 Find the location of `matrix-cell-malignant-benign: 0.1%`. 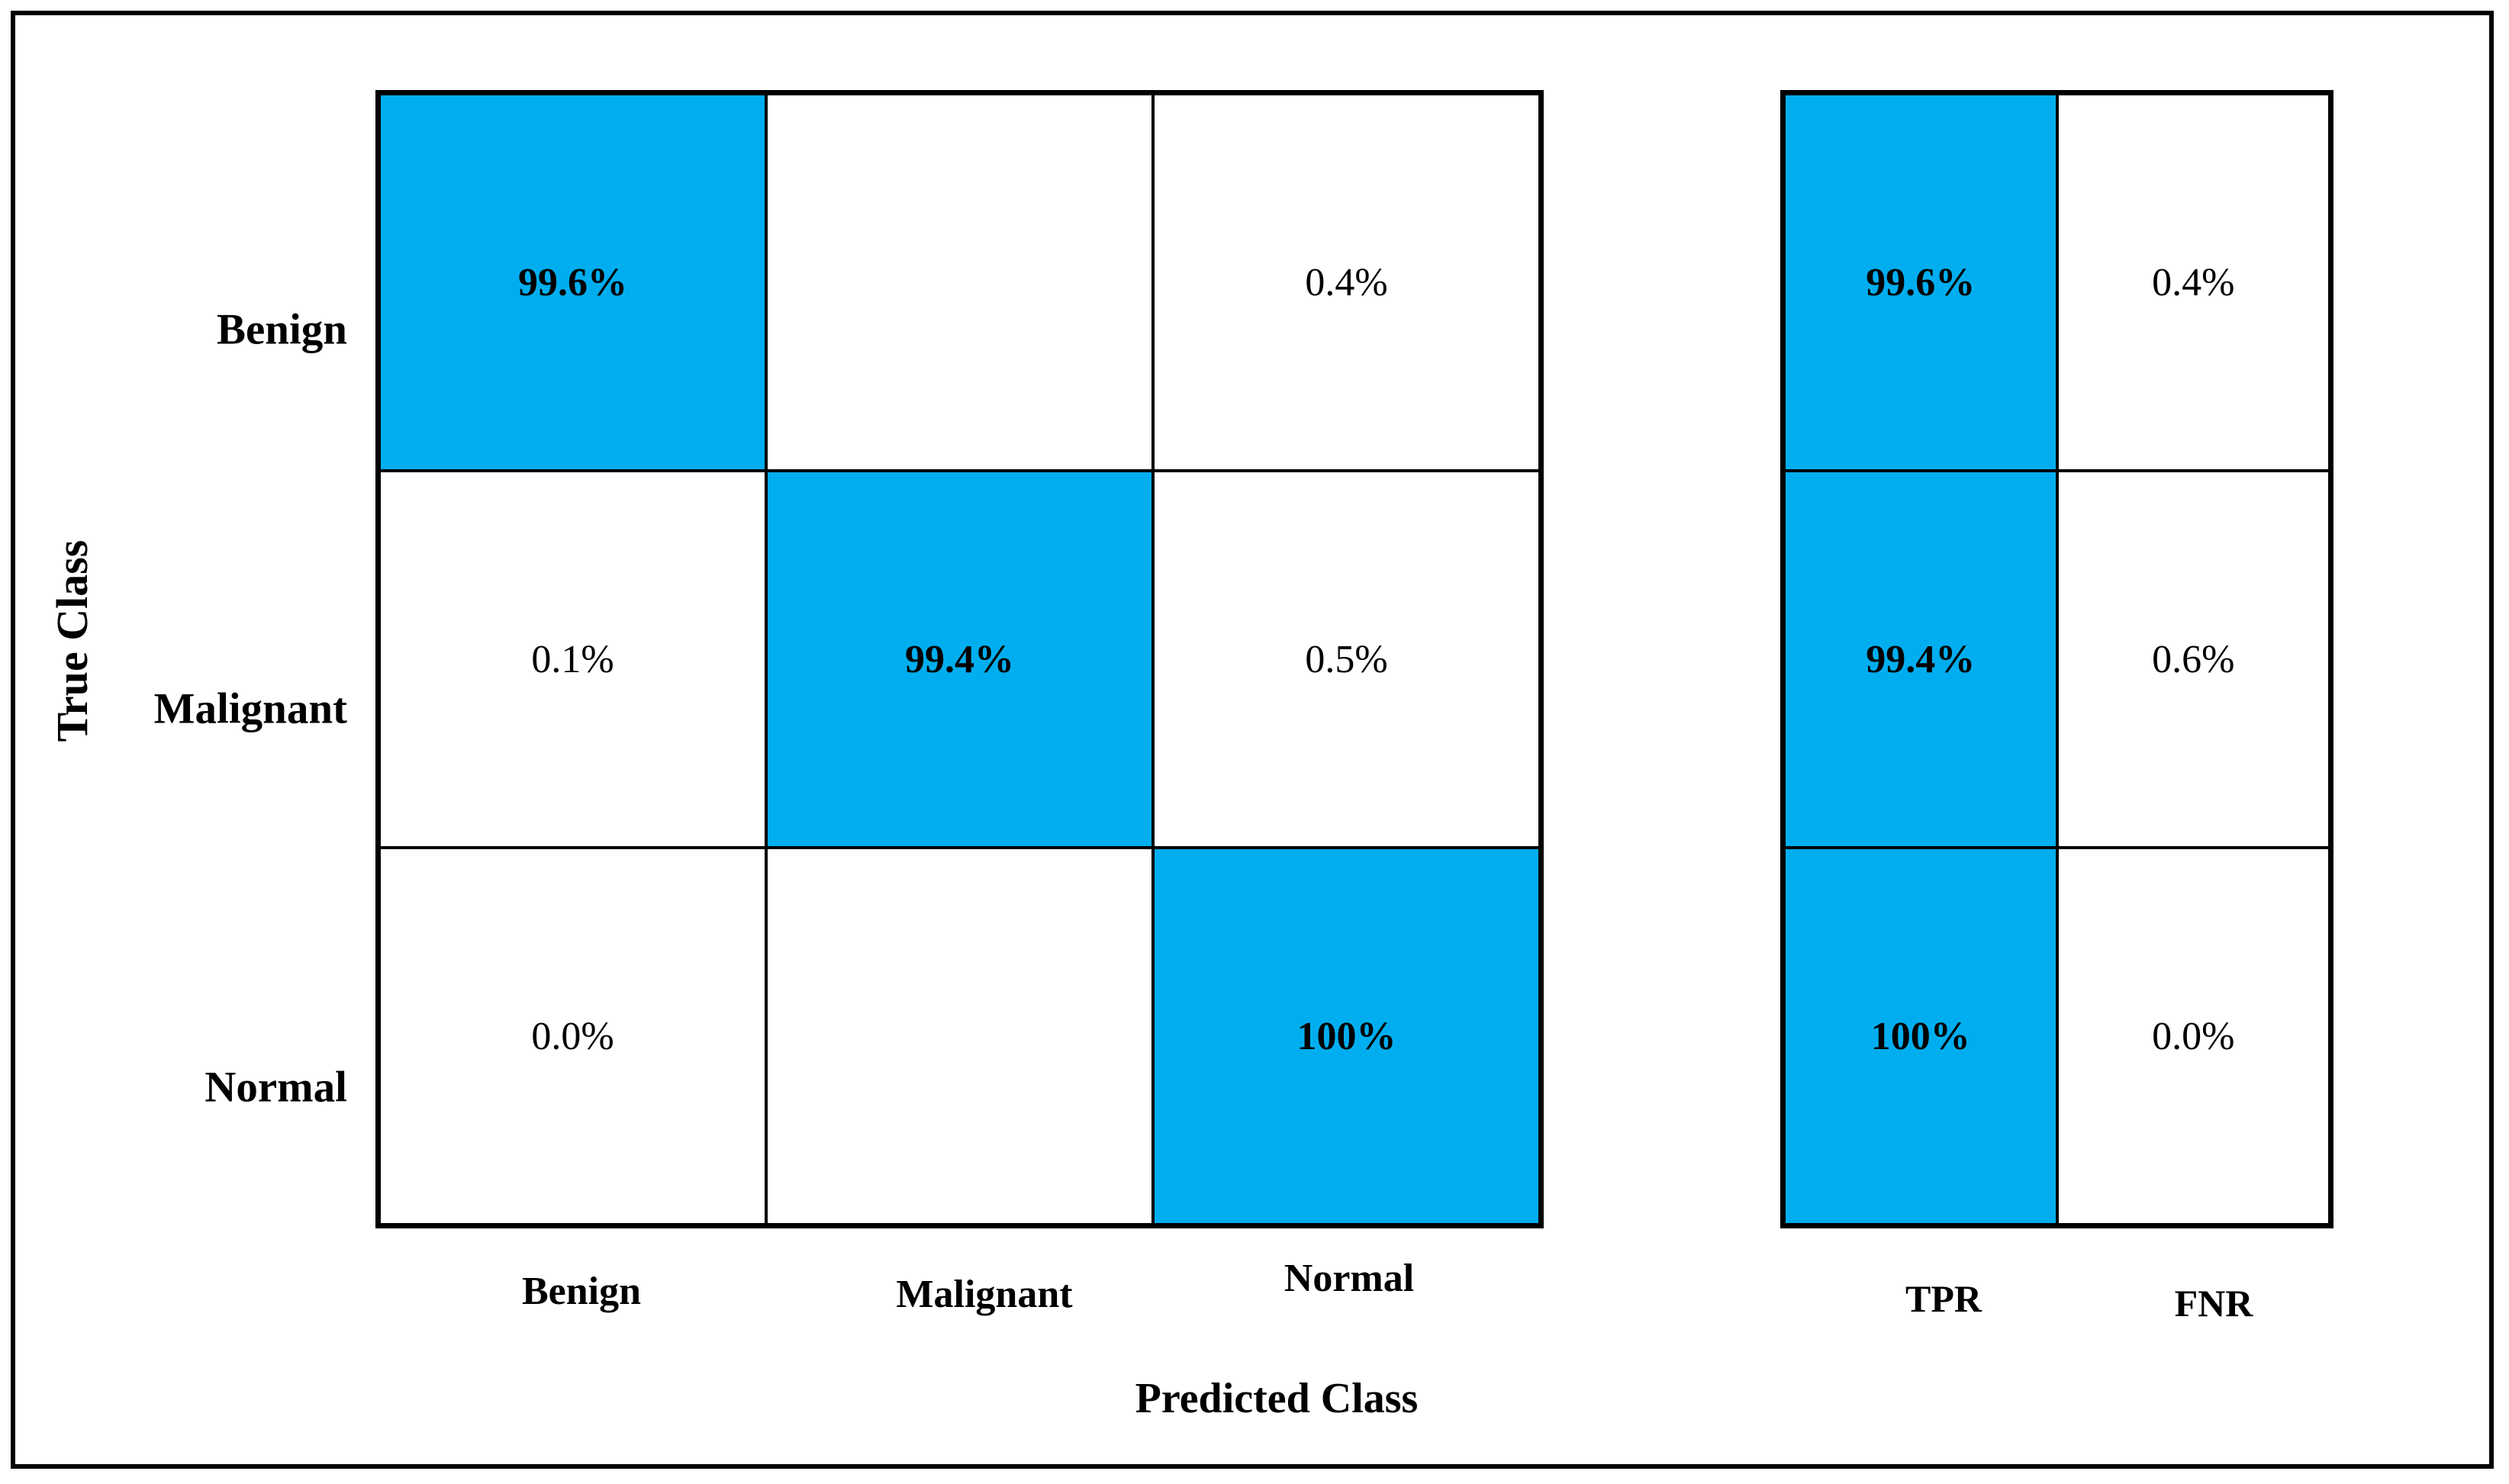

matrix-cell-malignant-benign: 0.1% is located at coordinates (572, 659).